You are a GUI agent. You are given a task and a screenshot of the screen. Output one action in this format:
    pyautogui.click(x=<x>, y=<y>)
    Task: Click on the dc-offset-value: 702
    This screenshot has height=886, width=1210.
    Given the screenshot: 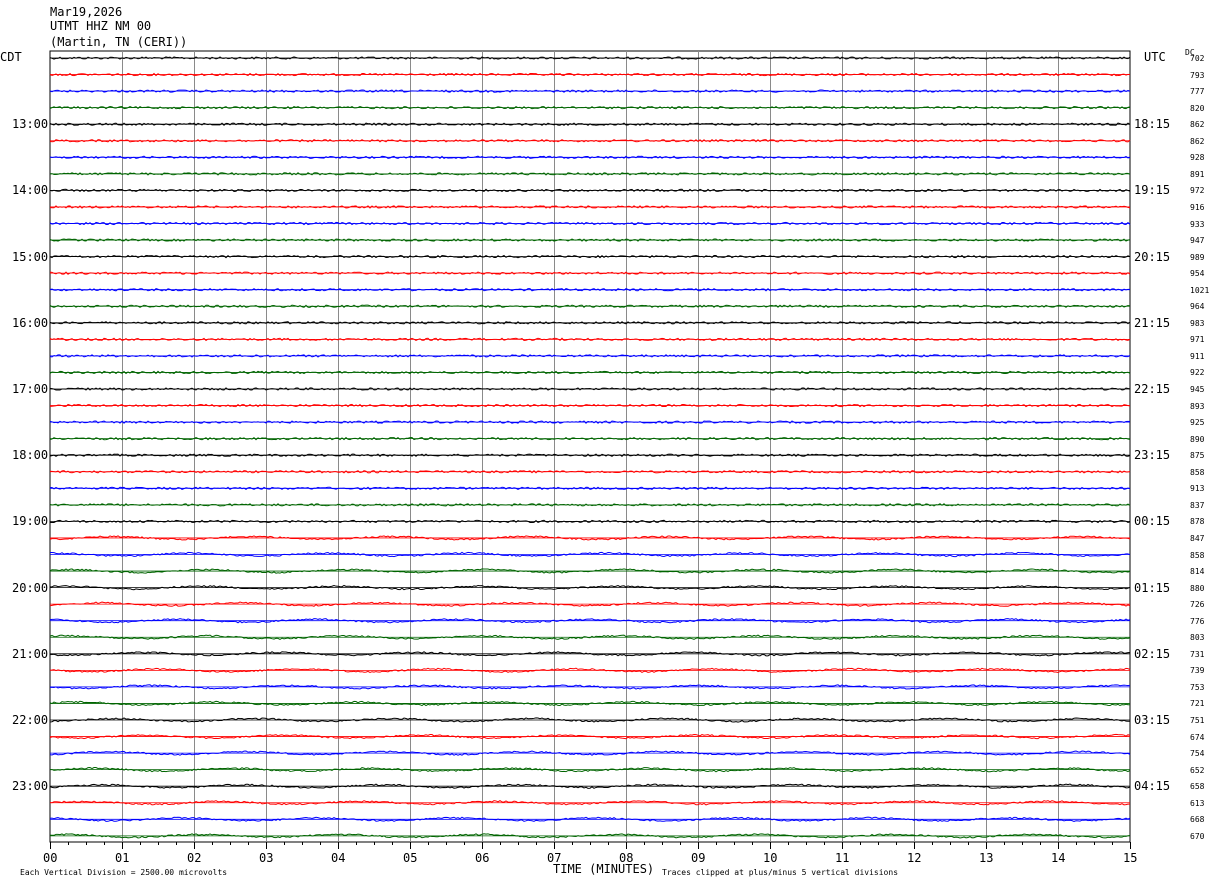 What is the action you would take?
    pyautogui.click(x=1197, y=58)
    